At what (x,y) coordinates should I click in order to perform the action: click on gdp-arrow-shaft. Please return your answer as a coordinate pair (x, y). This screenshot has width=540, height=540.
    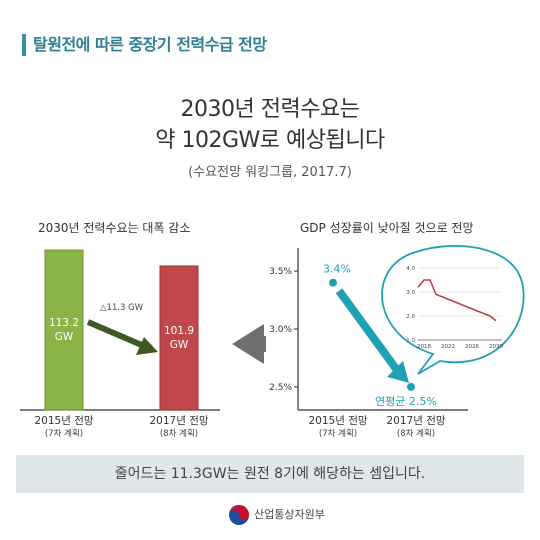
    Looking at the image, I should click on (369, 332).